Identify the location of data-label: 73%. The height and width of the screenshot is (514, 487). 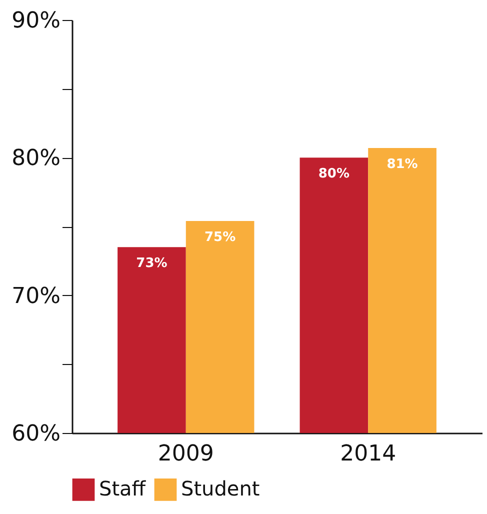
(152, 264).